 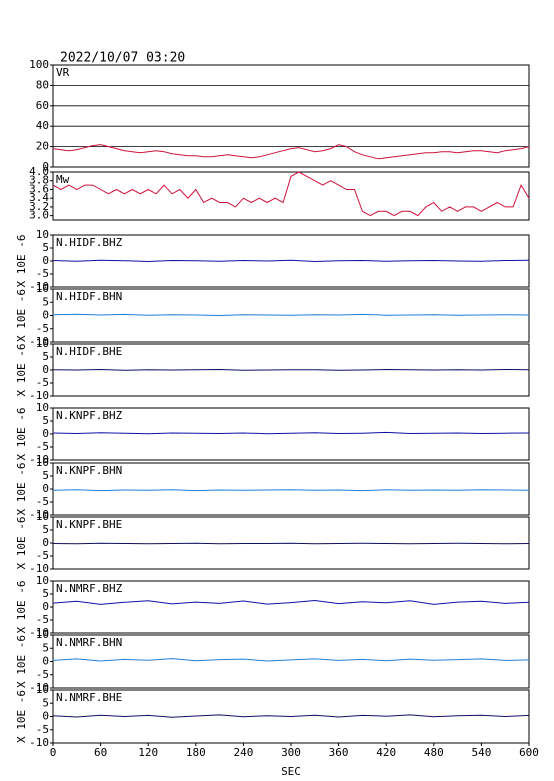 I want to click on x-tick-label: 0, so click(x=53, y=752).